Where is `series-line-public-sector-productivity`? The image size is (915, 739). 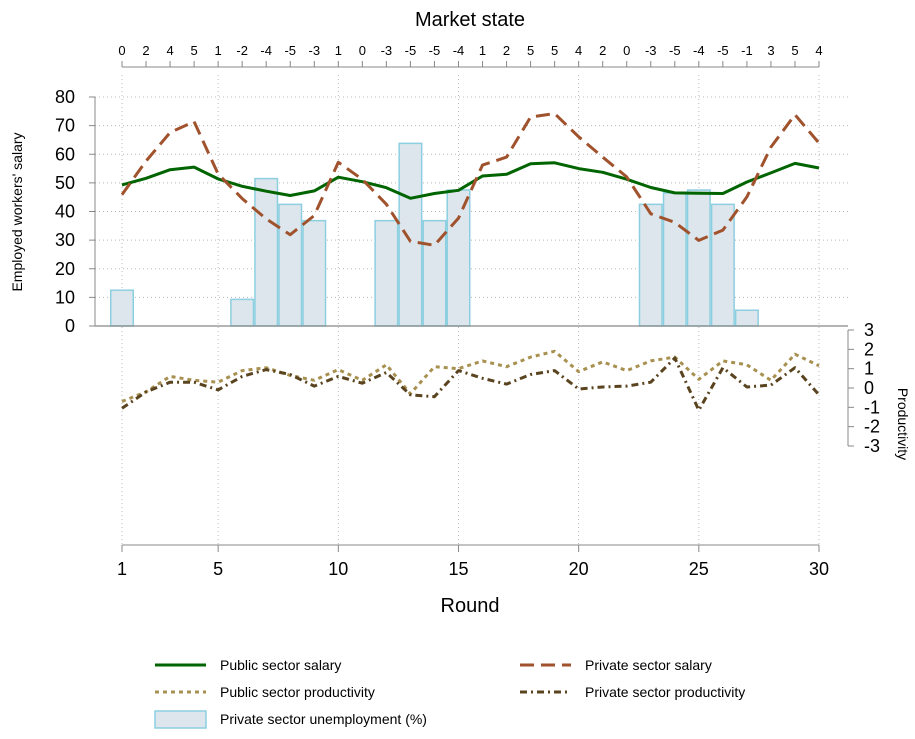 series-line-public-sector-productivity is located at coordinates (470, 376).